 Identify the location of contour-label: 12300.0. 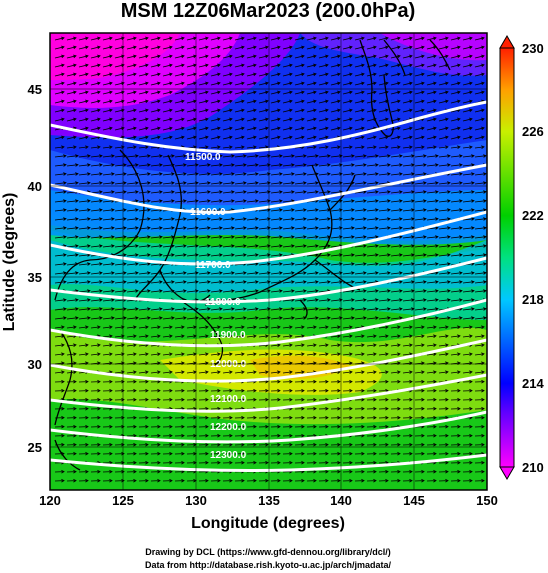
(228, 455).